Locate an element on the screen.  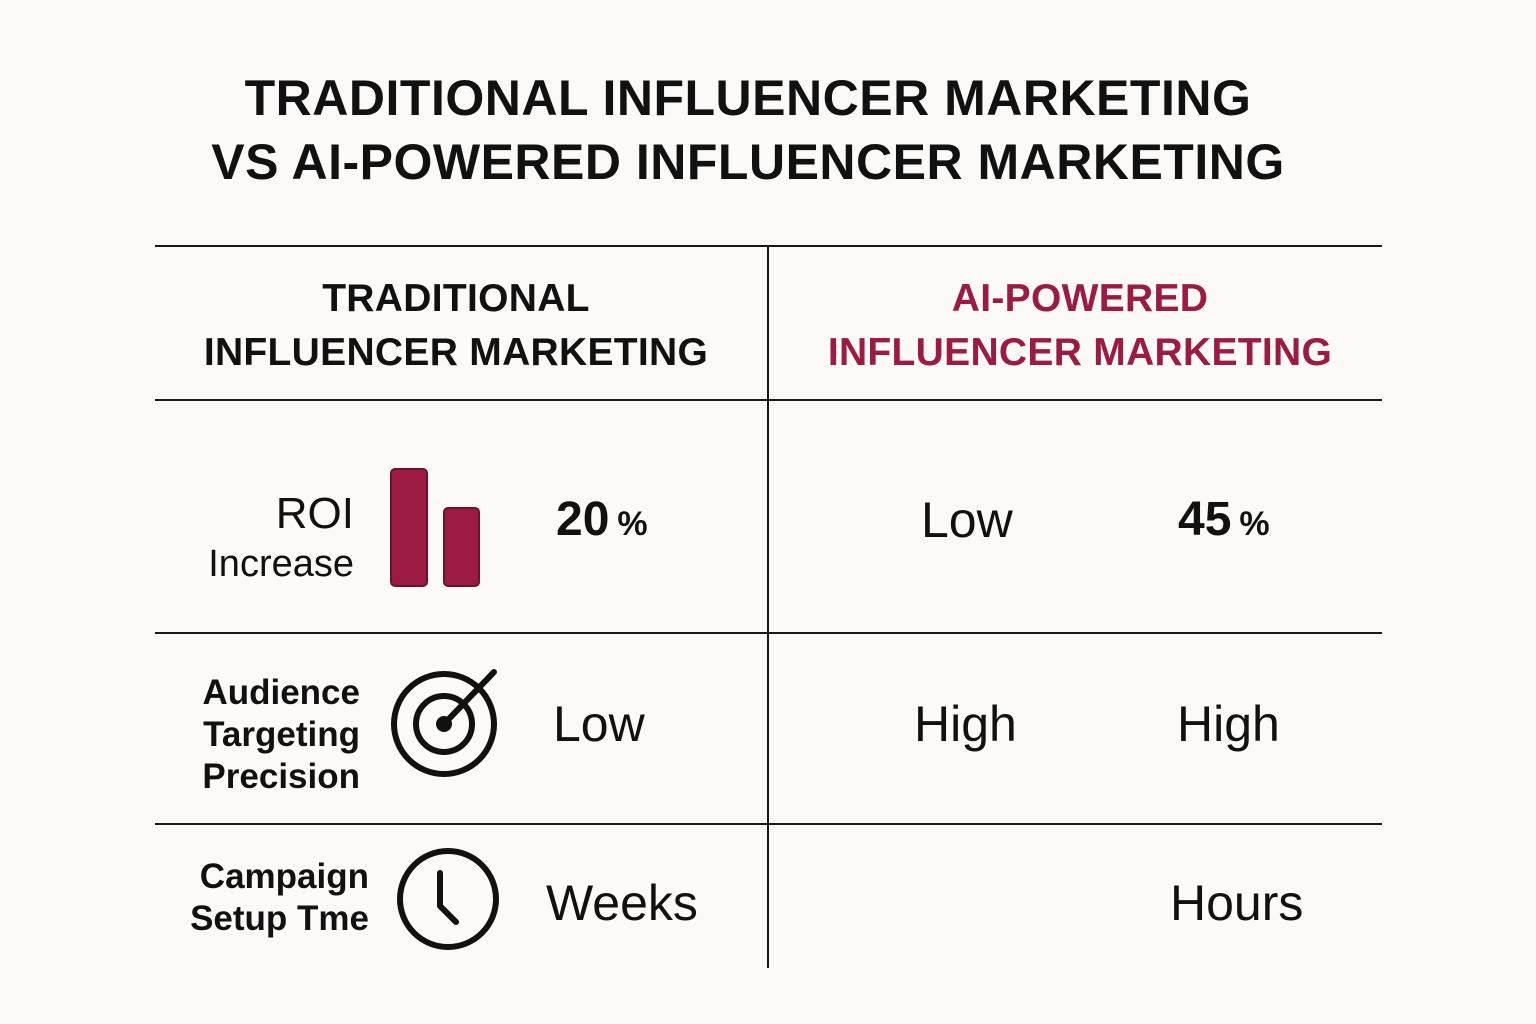
bar-chart-icon is located at coordinates (435, 527).